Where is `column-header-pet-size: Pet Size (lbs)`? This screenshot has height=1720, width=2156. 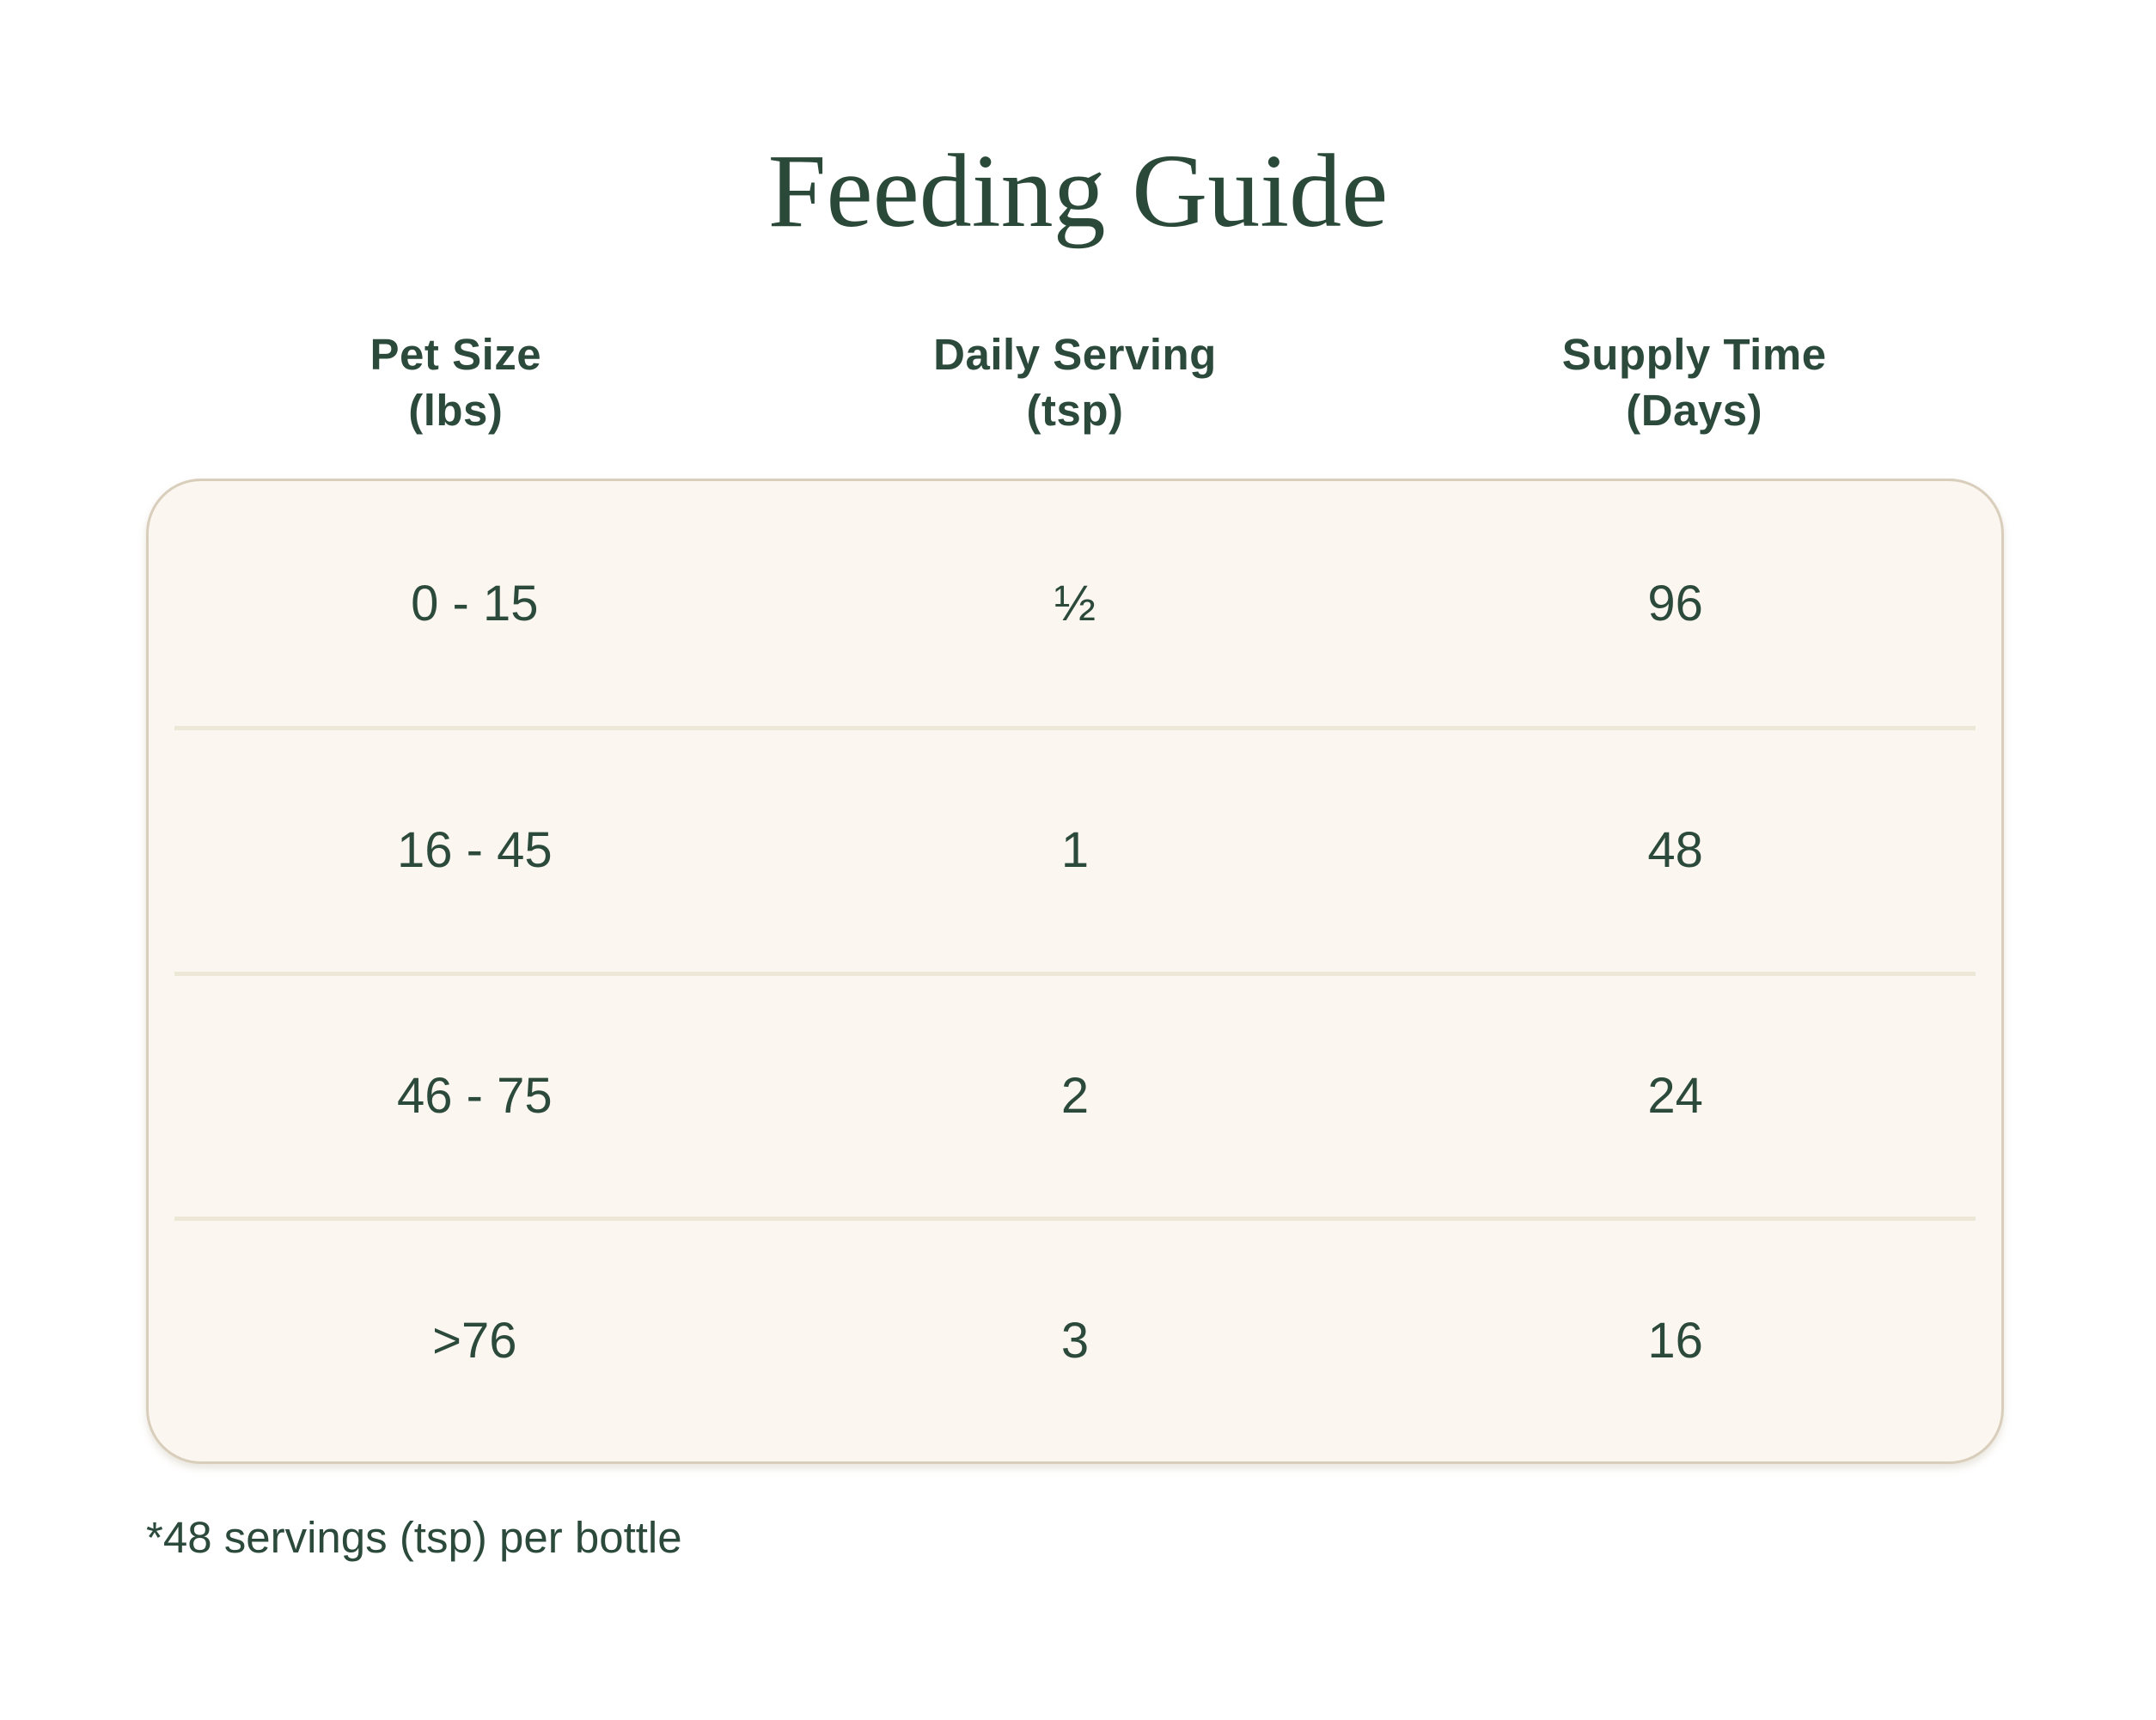
column-header-pet-size: Pet Size (lbs) is located at coordinates (456, 382).